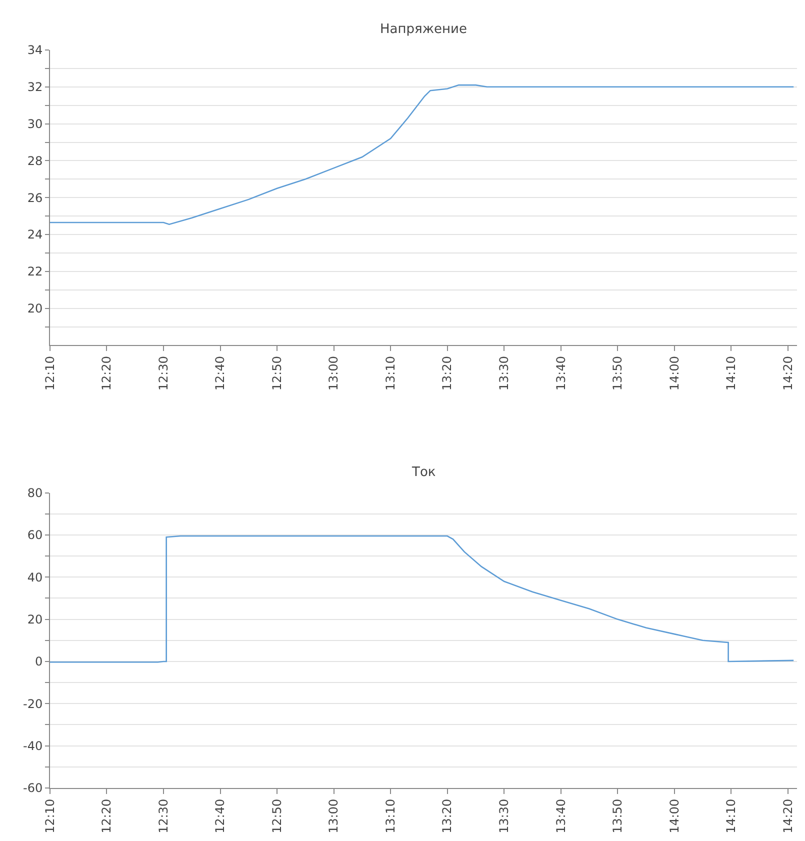 The height and width of the screenshot is (841, 805). I want to click on y-tick-label: 0, so click(38, 661).